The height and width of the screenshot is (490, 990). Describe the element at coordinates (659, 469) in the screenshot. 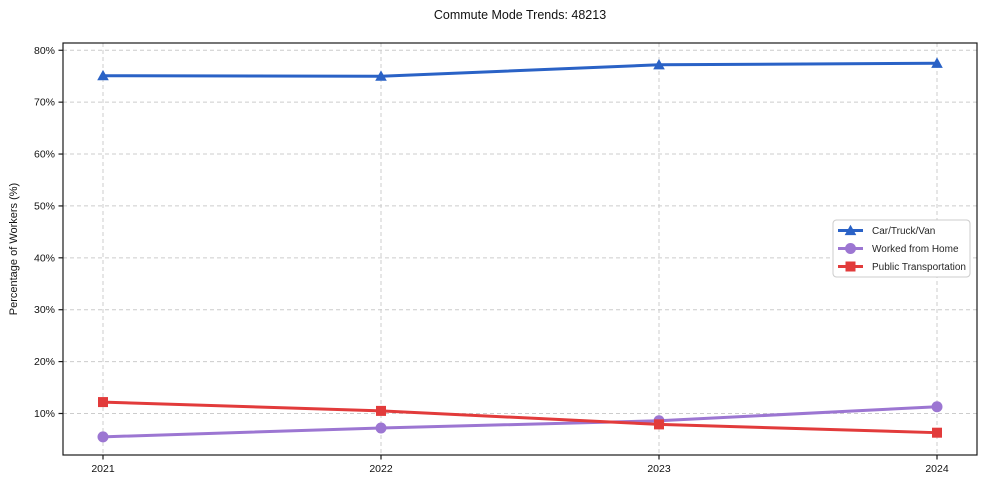

I see `x-tick-label: 2023` at that location.